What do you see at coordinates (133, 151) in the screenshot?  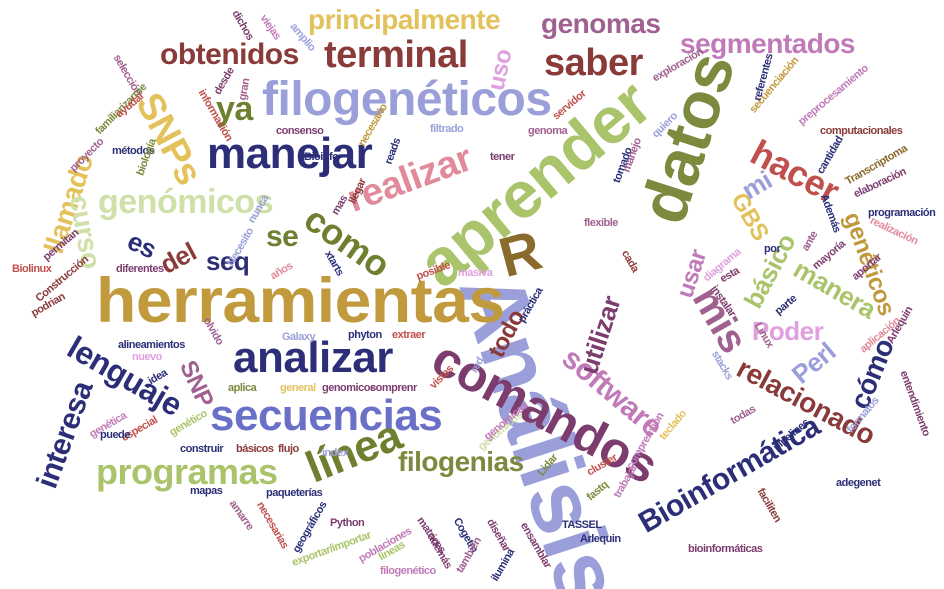 I see `word: métodos` at bounding box center [133, 151].